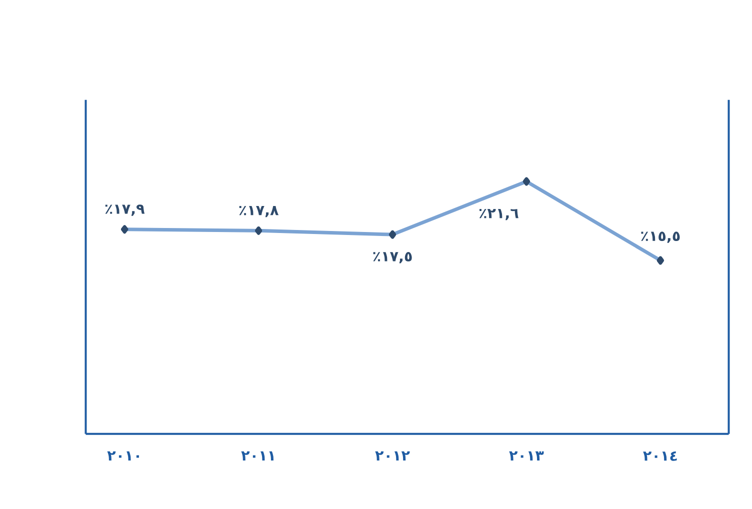 The width and height of the screenshot is (752, 509). I want to click on data-label: ٪١٧,٩, so click(125, 210).